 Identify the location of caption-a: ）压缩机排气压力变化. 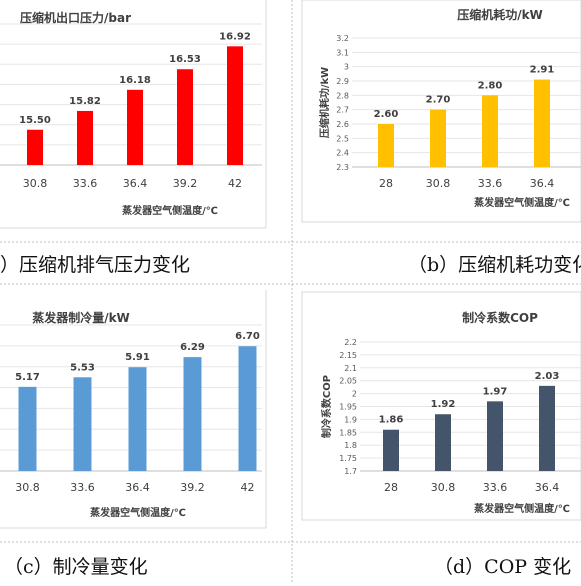
(95, 265).